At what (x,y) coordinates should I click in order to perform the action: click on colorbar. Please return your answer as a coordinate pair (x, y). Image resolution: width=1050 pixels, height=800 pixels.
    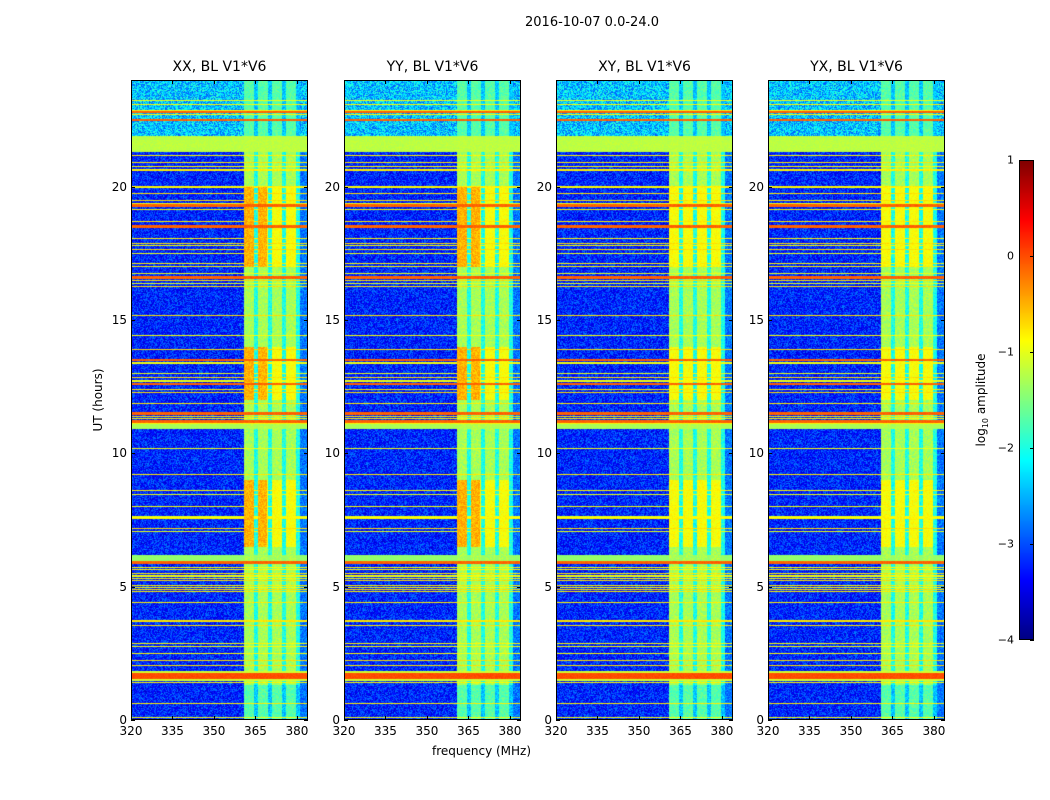
    Looking at the image, I should click on (1026, 400).